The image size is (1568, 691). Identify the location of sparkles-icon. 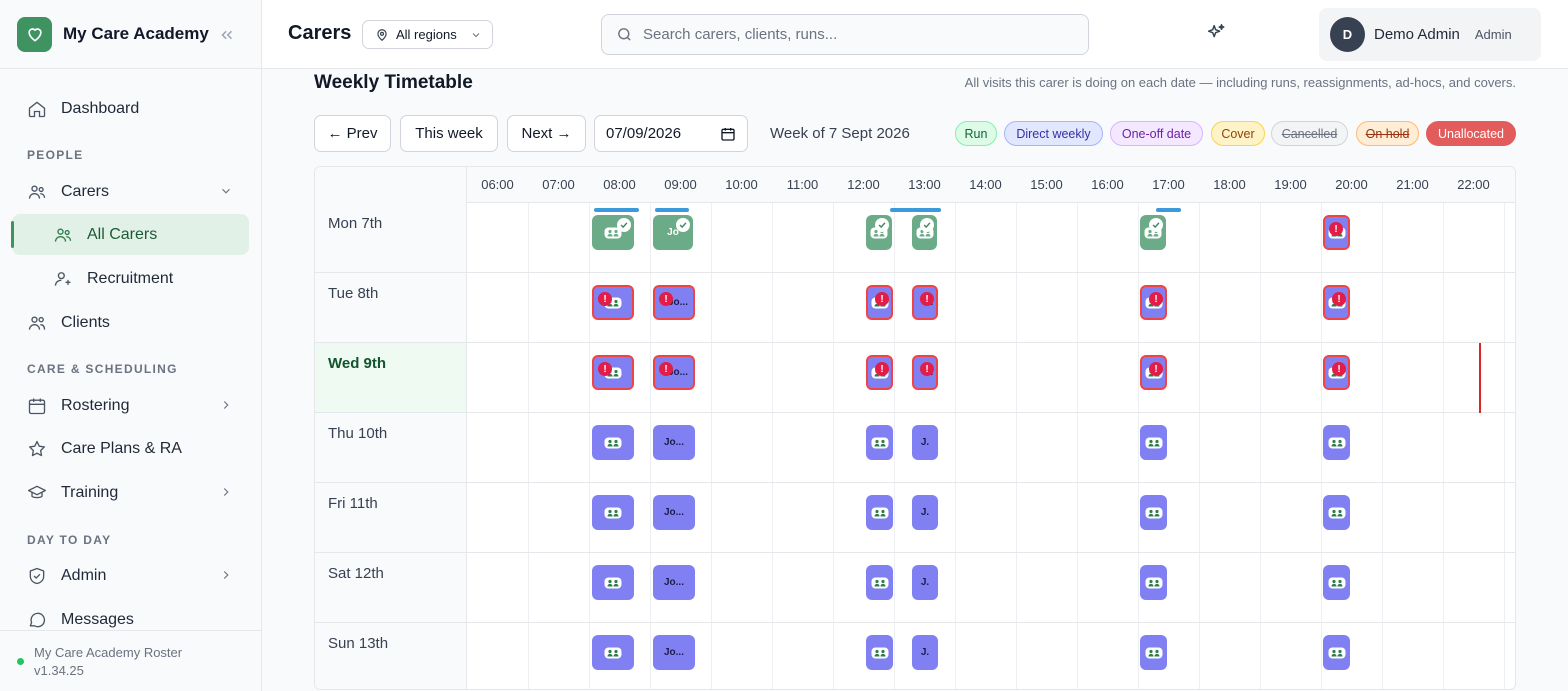
(1217, 34).